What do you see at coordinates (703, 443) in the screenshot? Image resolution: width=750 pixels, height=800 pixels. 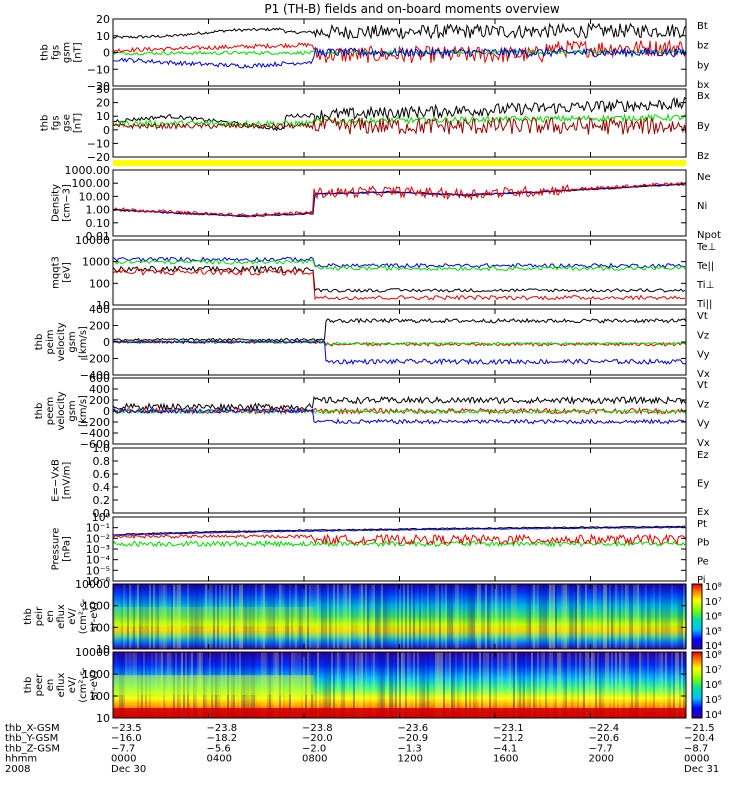 I see `legend-entry: Vx` at bounding box center [703, 443].